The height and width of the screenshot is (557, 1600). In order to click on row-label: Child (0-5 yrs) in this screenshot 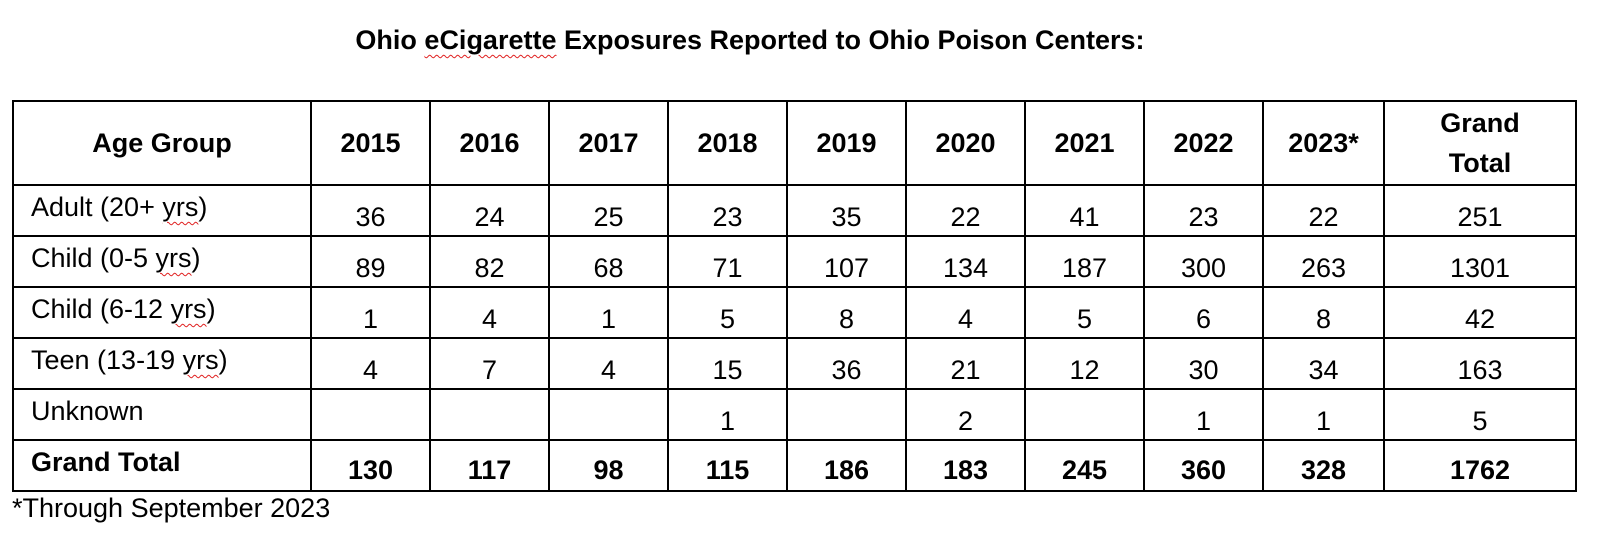, I will do `click(162, 261)`.